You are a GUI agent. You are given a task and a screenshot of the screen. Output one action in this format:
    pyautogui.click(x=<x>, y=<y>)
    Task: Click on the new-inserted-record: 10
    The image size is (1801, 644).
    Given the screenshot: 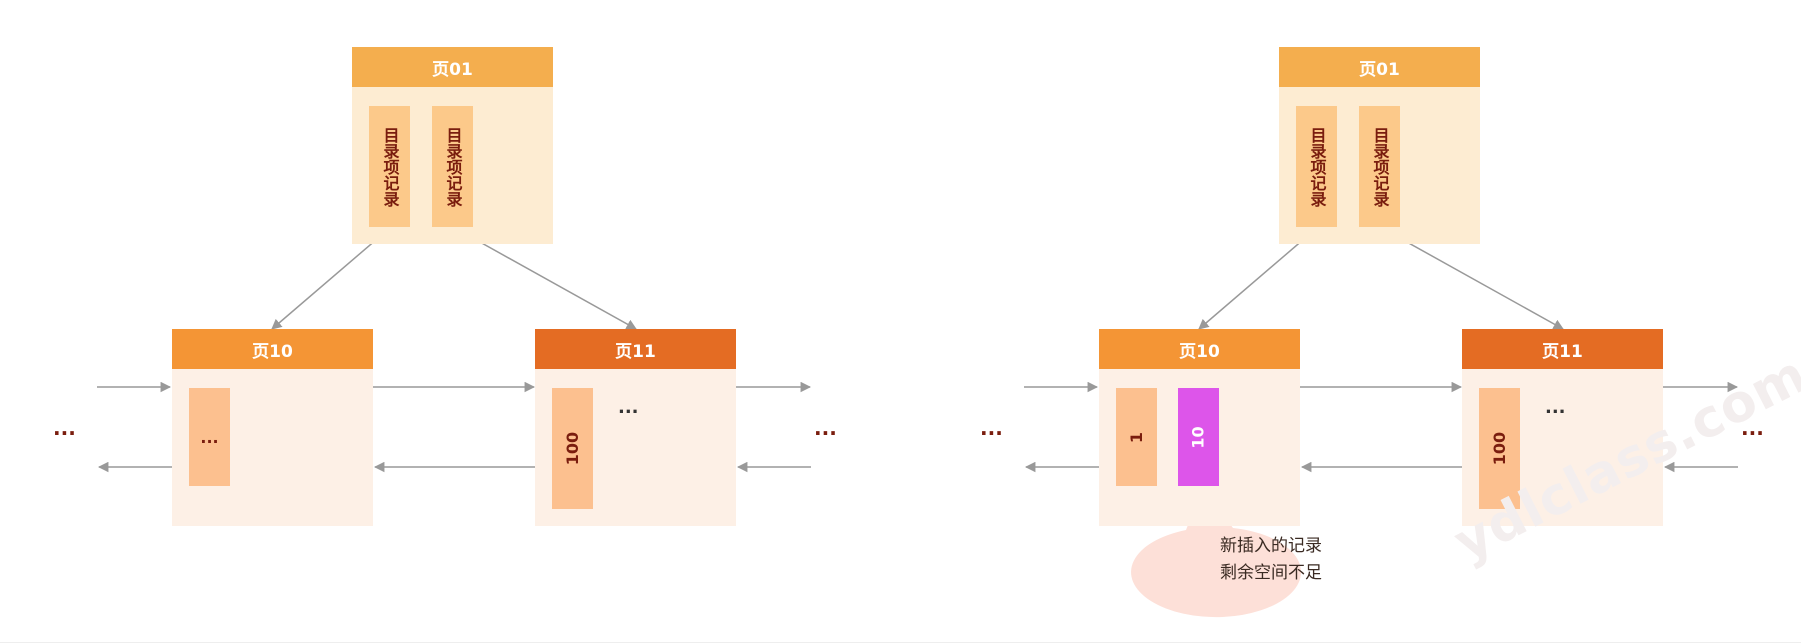 What is the action you would take?
    pyautogui.click(x=1198, y=437)
    